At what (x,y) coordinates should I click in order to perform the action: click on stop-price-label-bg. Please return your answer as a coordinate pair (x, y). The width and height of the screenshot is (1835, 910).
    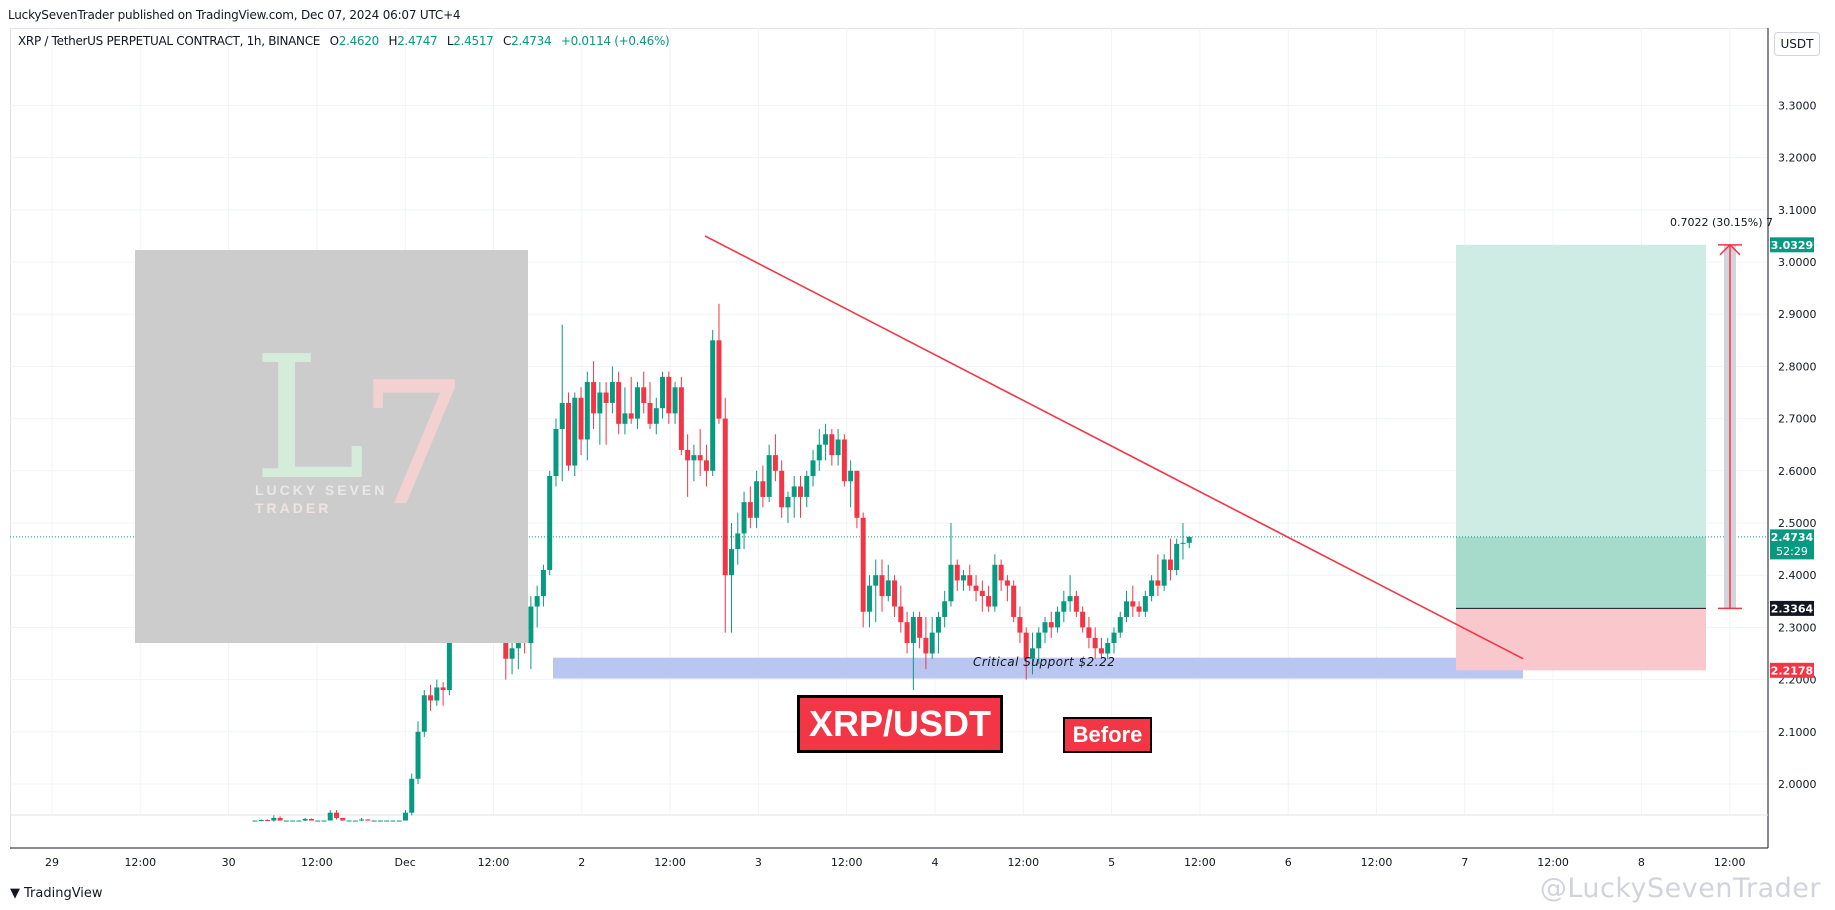
    Looking at the image, I should click on (1792, 670).